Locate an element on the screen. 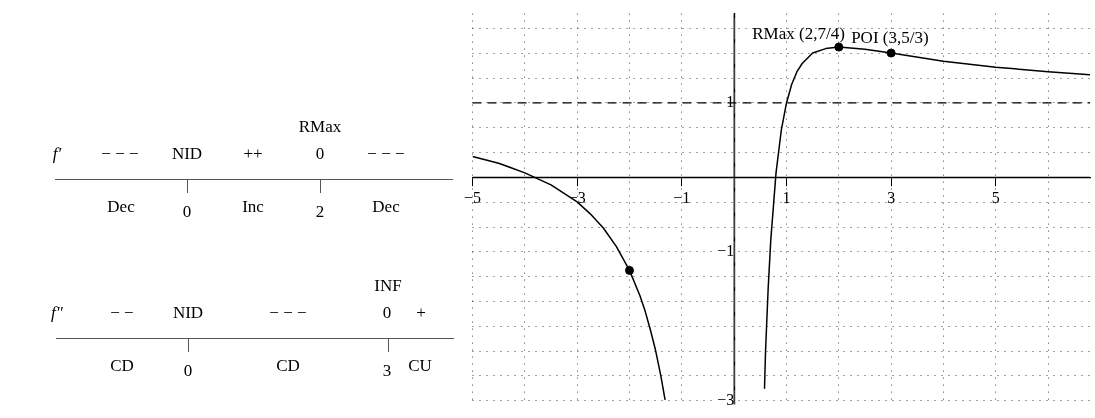 The height and width of the screenshot is (418, 1095). x-tick-label: 3 is located at coordinates (891, 198).